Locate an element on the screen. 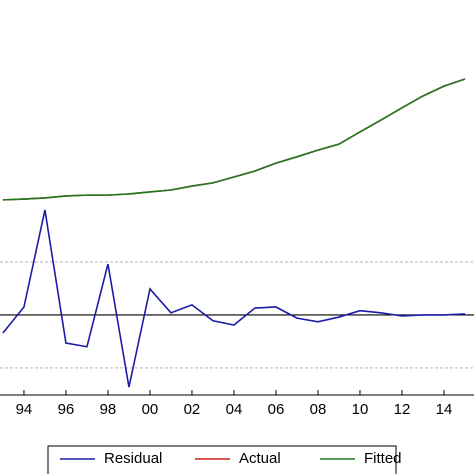 This screenshot has height=474, width=474. x-tick-label: 98 is located at coordinates (108, 409).